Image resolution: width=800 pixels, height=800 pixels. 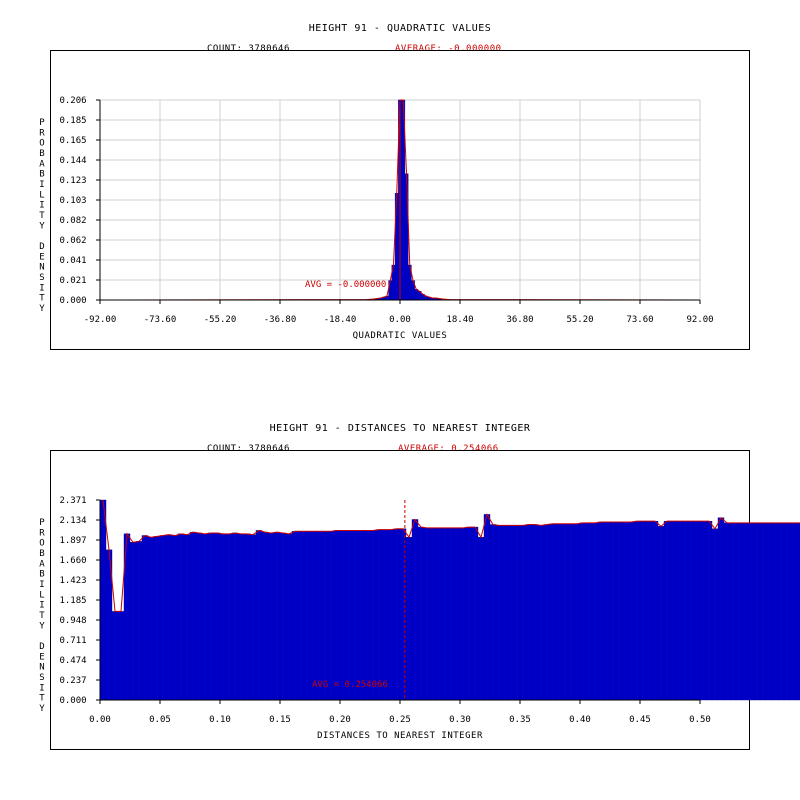 I want to click on x-tick-label: 92.00, so click(x=699, y=320).